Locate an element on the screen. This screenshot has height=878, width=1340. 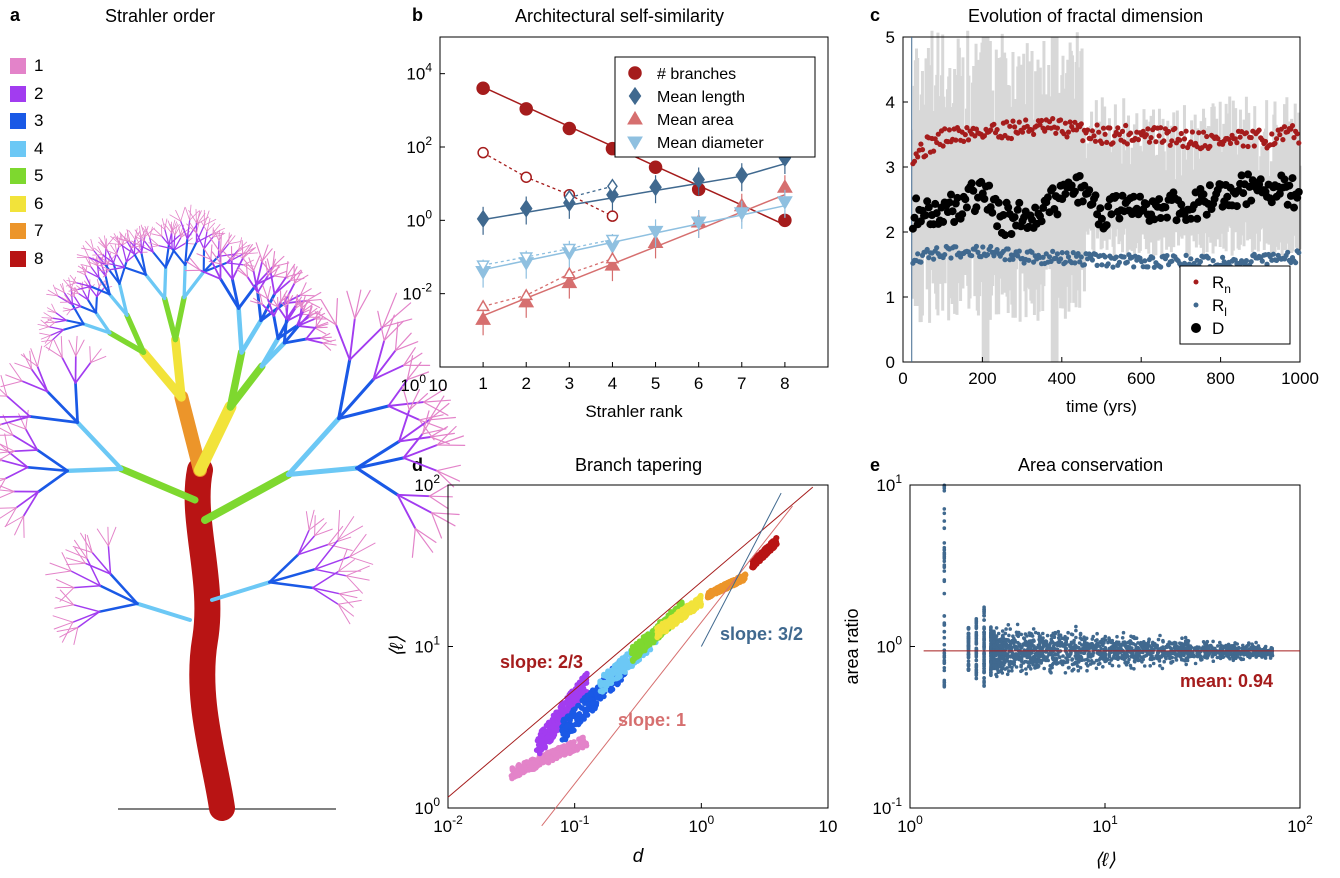
legend-box-b is located at coordinates (715, 107).